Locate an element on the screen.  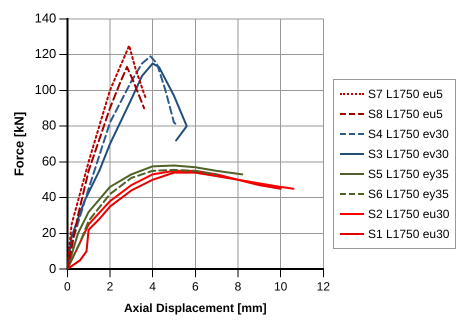
x-axis-title: Axial Displacement [mm] is located at coordinates (195, 308).